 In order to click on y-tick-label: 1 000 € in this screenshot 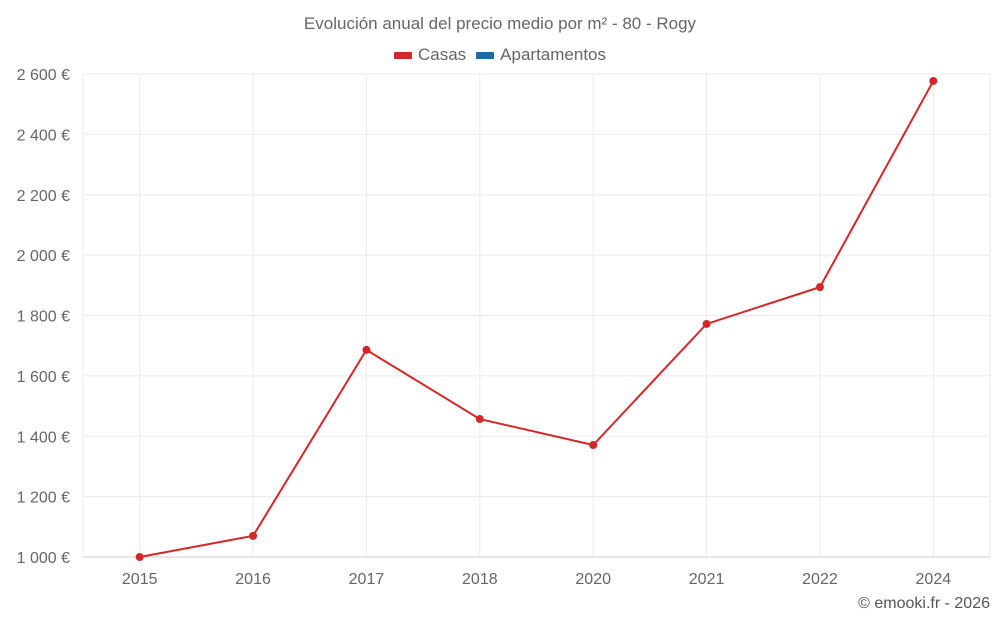, I will do `click(43, 558)`.